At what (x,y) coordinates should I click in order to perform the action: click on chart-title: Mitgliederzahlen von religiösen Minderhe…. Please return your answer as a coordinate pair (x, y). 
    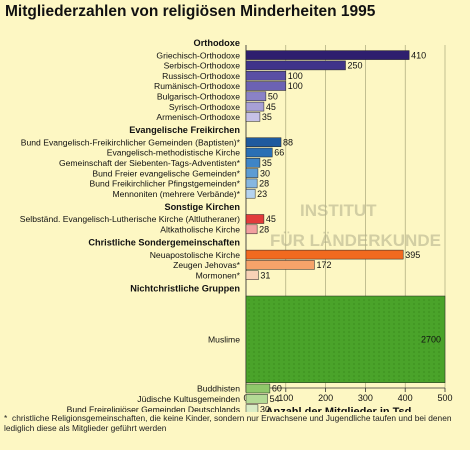
    Looking at the image, I should click on (190, 11).